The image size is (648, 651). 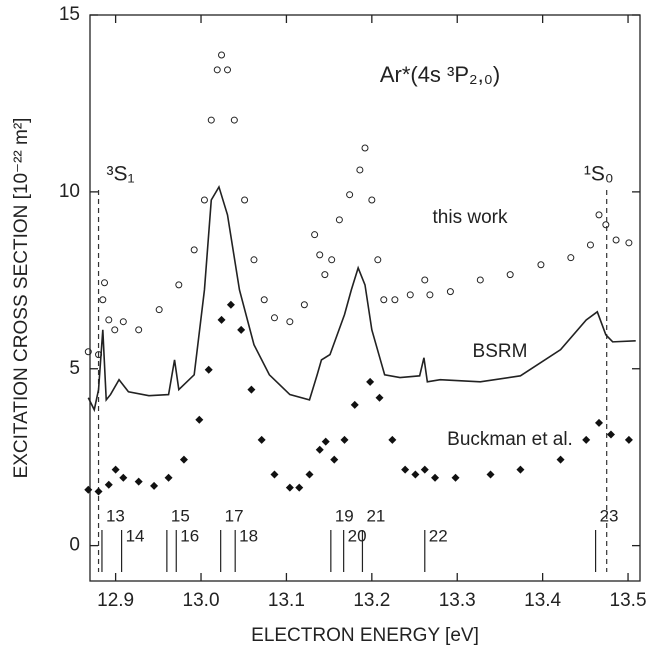 What do you see at coordinates (121, 174) in the screenshot?
I see `threshold-label: ³S₁` at bounding box center [121, 174].